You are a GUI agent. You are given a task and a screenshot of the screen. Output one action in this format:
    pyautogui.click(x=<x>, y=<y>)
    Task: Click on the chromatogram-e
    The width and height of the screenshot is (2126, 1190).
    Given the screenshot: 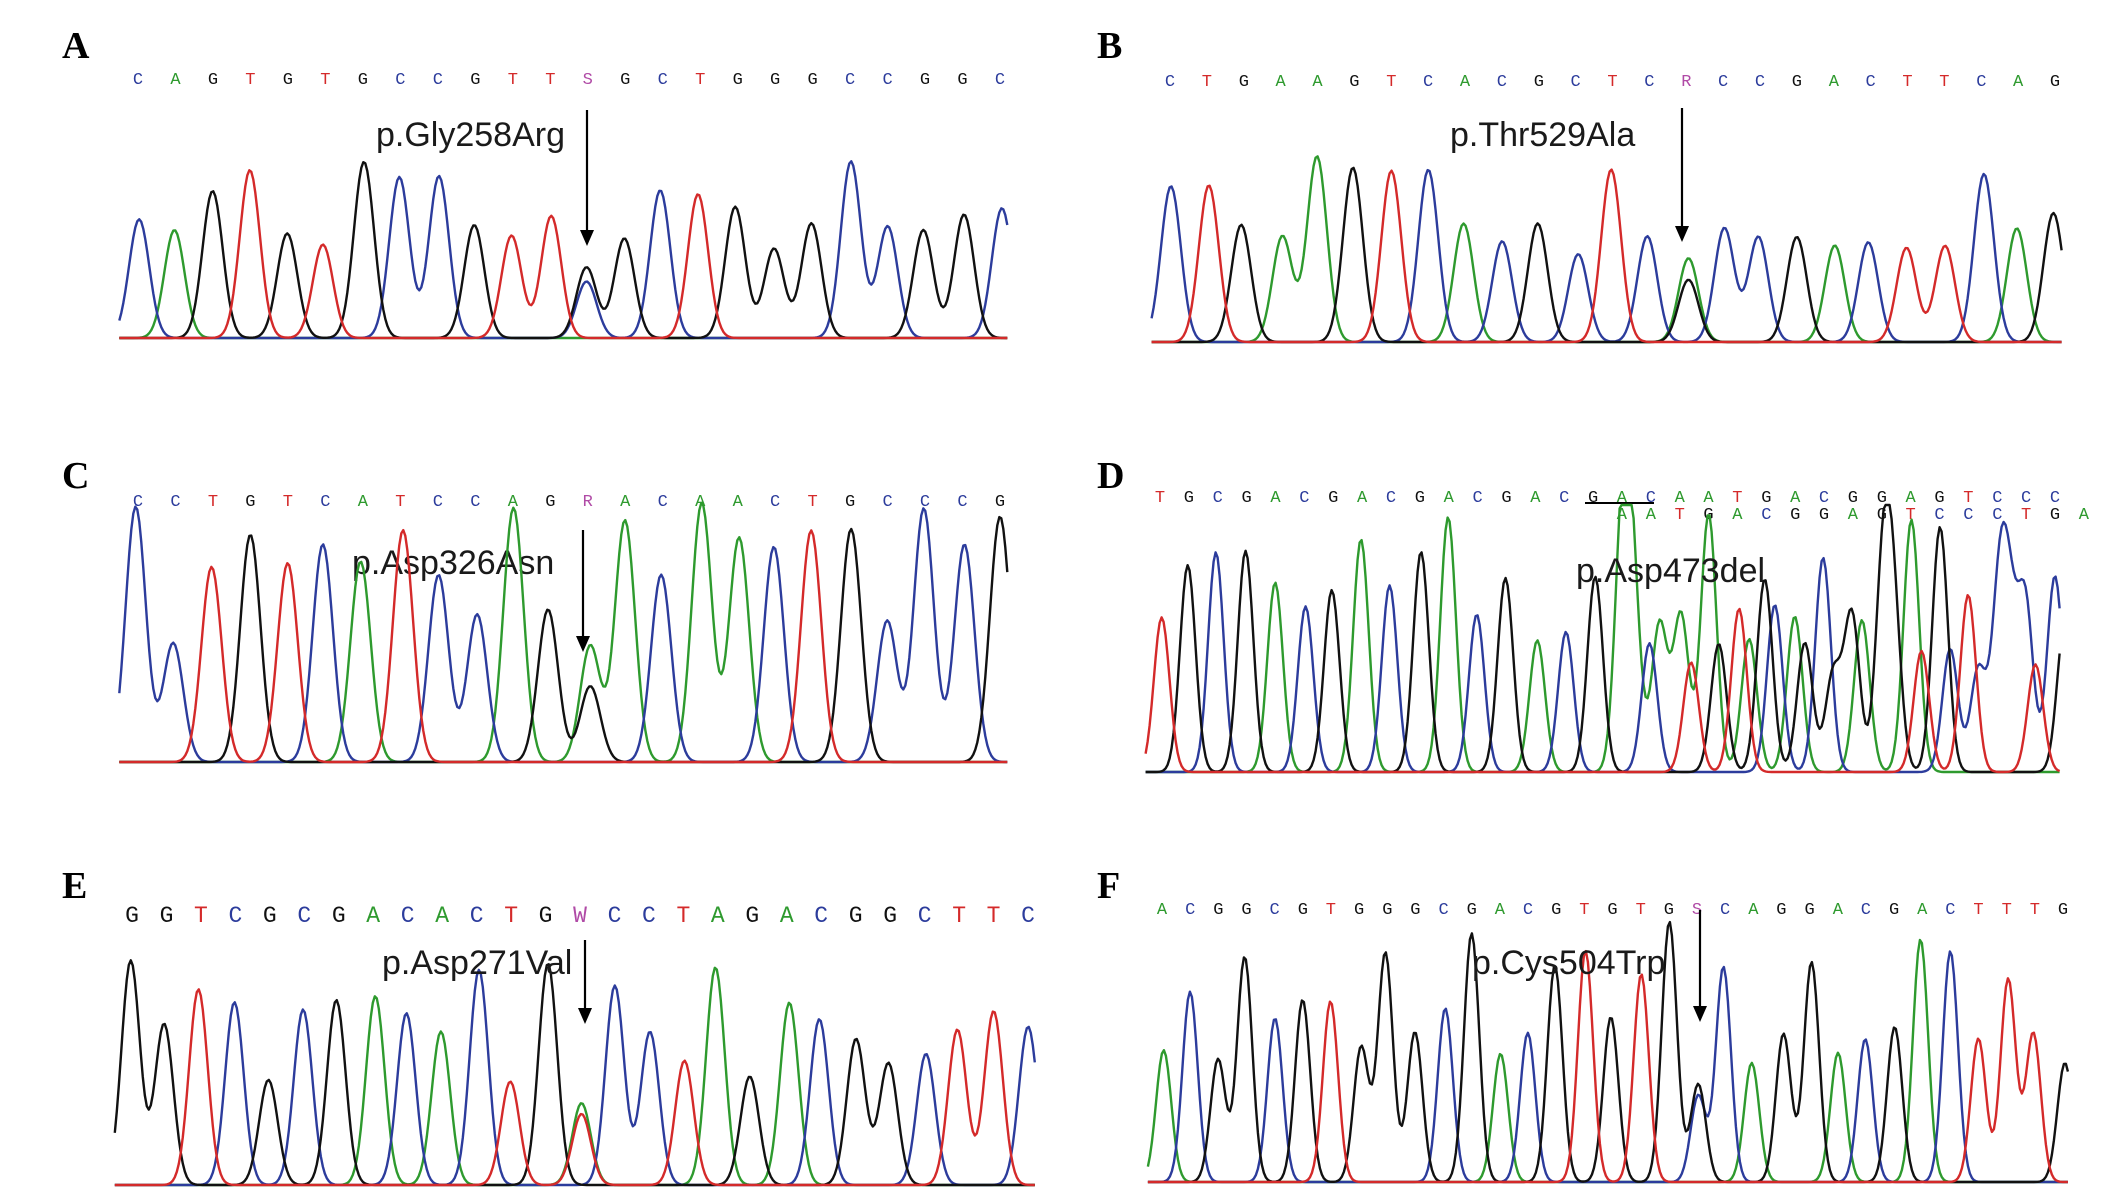 What is the action you would take?
    pyautogui.click(x=574, y=1073)
    